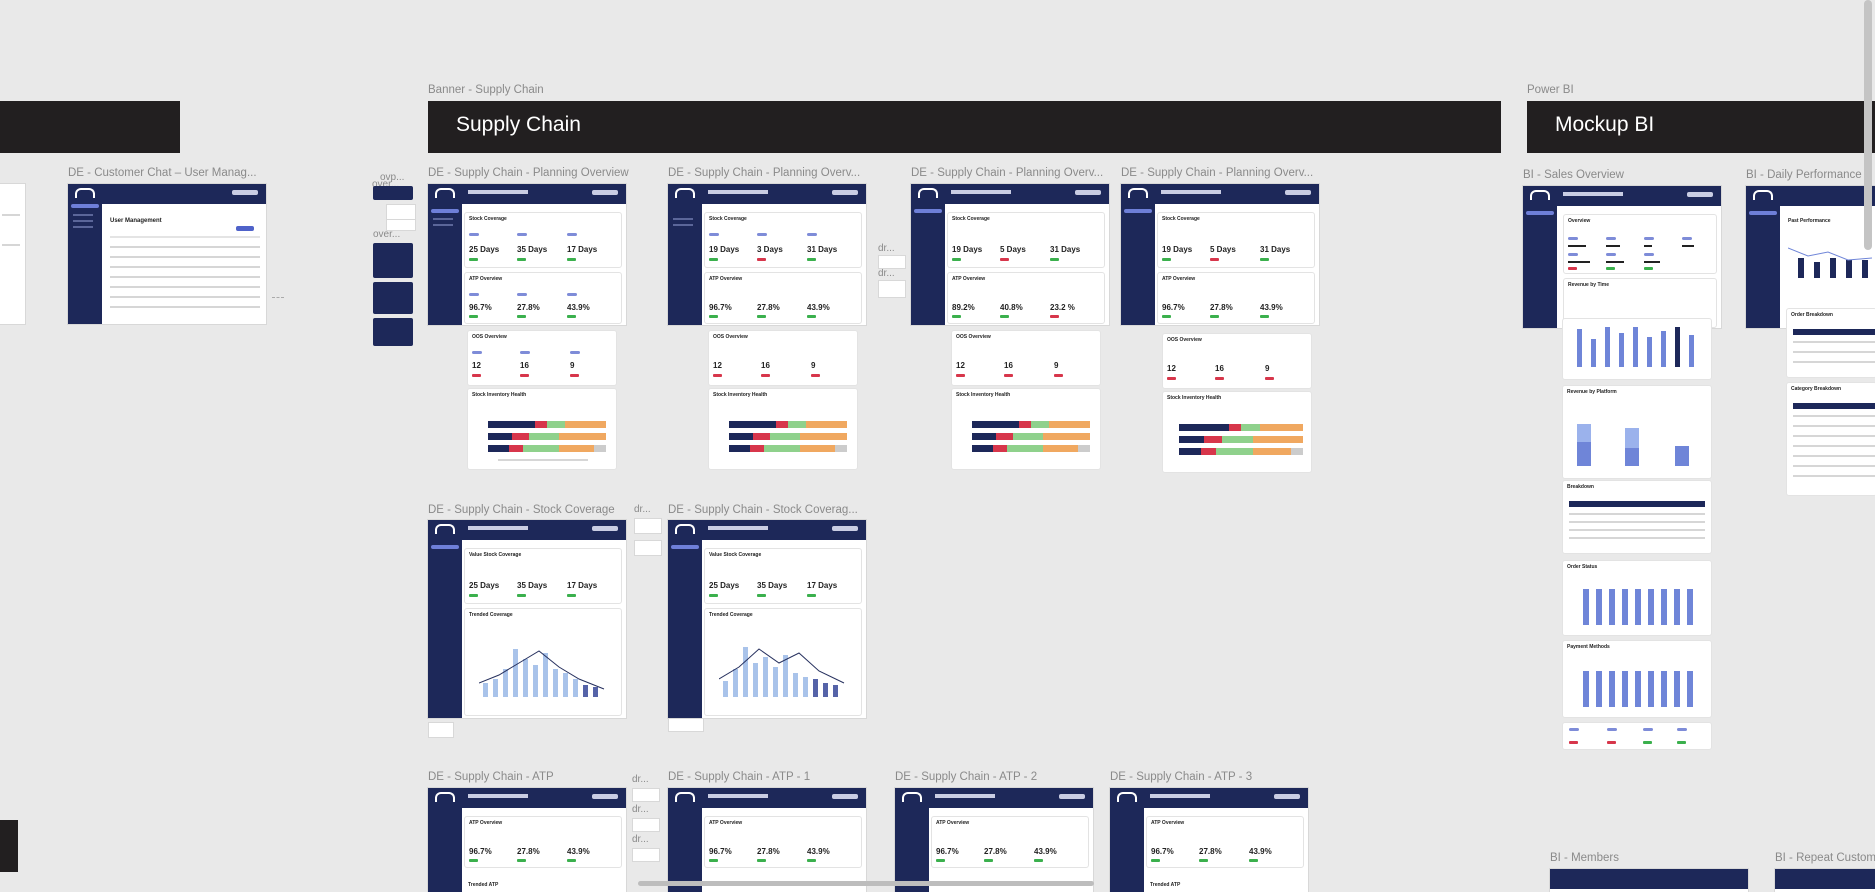 This screenshot has width=1875, height=892. I want to click on horizontal-scrollbar, so click(866, 883).